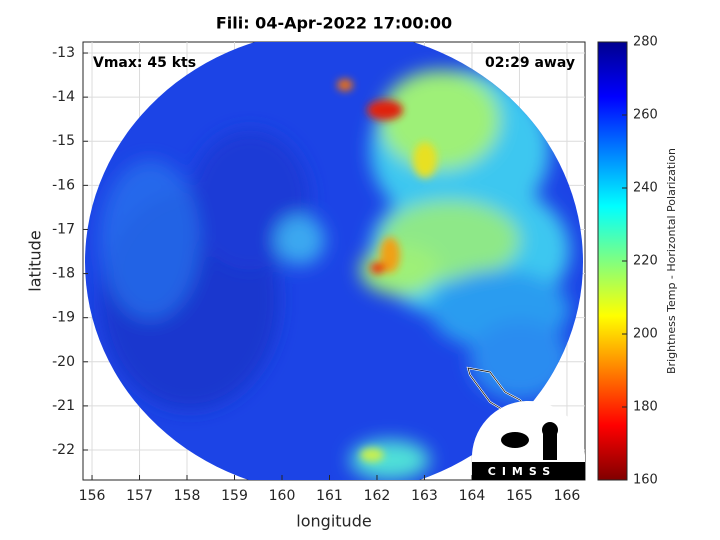 This screenshot has height=540, width=720. Describe the element at coordinates (530, 63) in the screenshot. I see `annotation: 02:29 away` at that location.